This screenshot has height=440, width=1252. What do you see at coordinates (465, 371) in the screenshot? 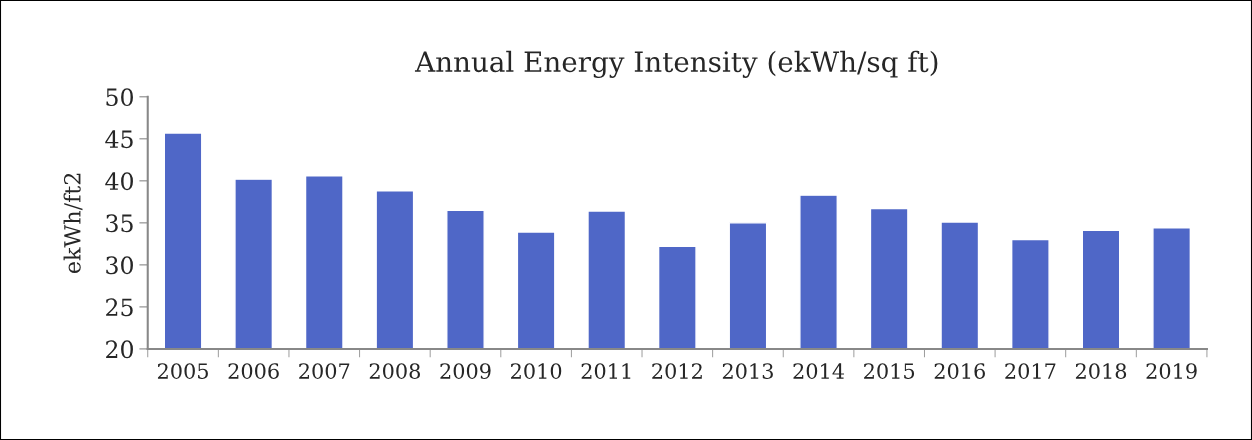
I see `x-tick-label: 2009` at bounding box center [465, 371].